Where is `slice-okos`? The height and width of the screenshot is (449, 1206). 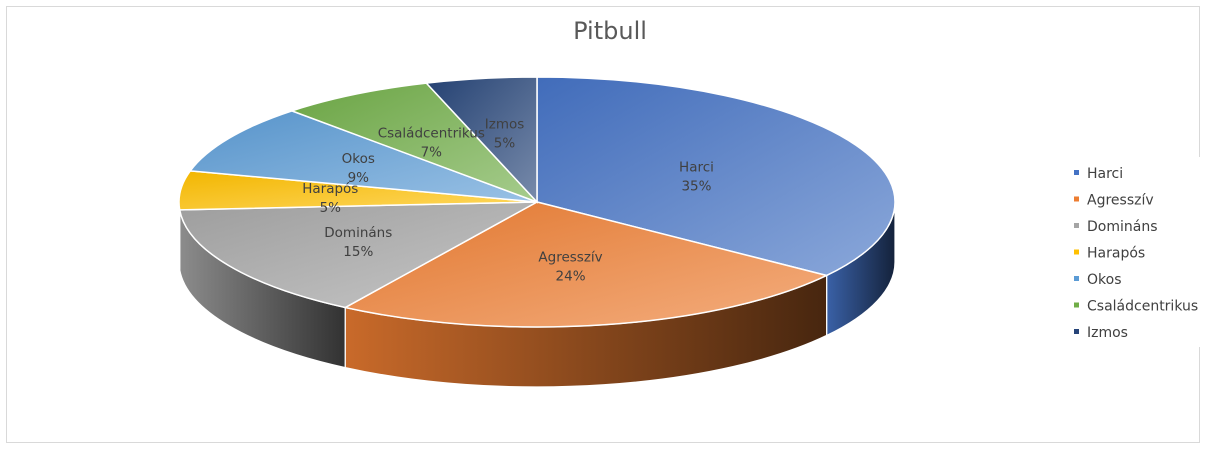 slice-okos is located at coordinates (363, 156).